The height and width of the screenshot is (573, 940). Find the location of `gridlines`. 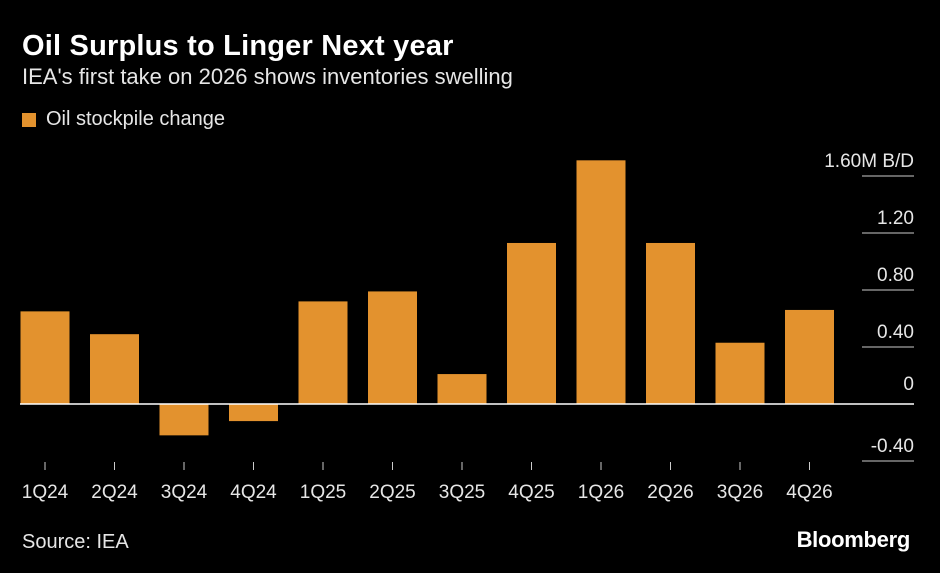

gridlines is located at coordinates (888, 318).